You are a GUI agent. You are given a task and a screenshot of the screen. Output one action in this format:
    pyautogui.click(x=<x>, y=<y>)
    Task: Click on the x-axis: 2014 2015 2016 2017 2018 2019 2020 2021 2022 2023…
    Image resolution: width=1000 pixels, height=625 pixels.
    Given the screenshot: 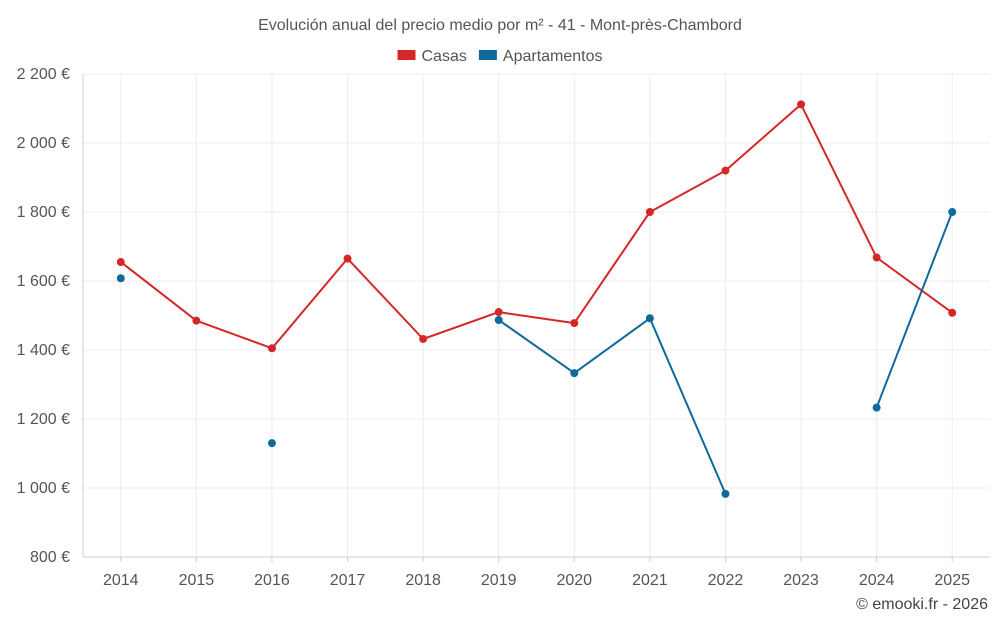 What is the action you would take?
    pyautogui.click(x=536, y=572)
    